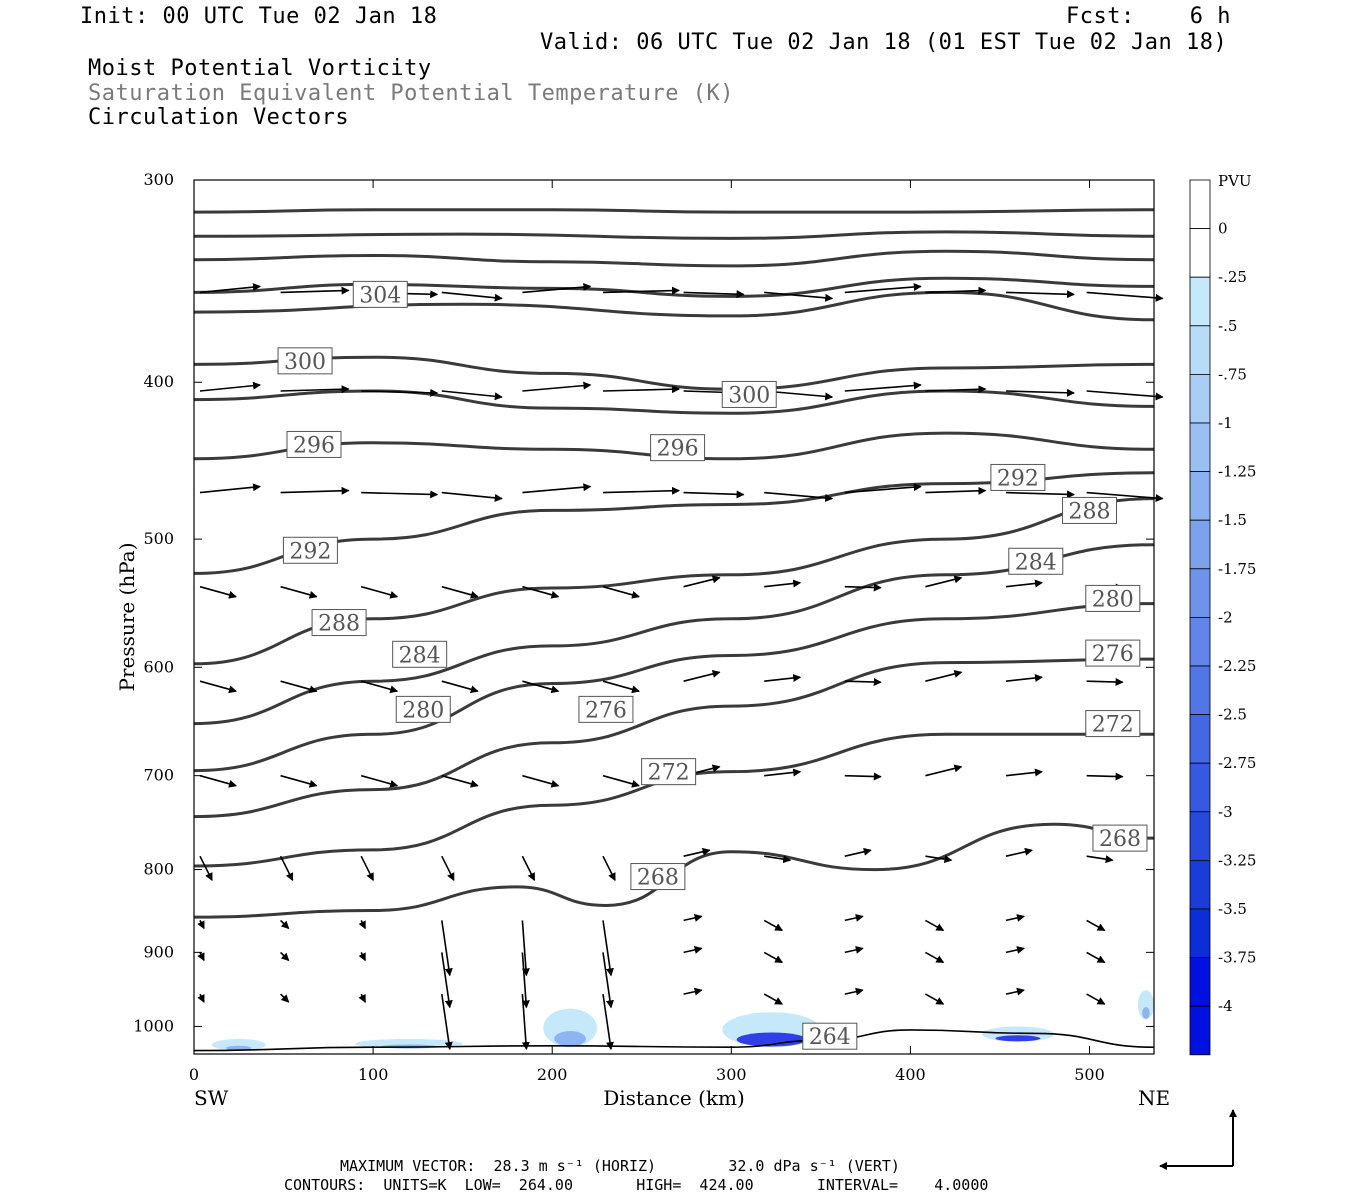 The image size is (1350, 1200). I want to click on colorbar-label: -3.25, so click(1237, 860).